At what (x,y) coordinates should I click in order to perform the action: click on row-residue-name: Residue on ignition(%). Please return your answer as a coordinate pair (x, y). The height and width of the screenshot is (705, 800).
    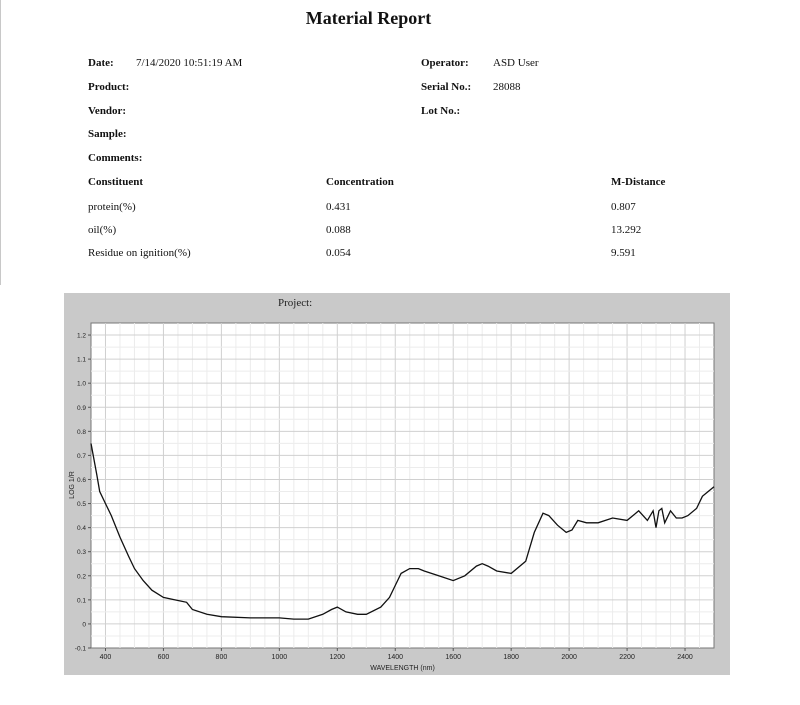
    Looking at the image, I should click on (139, 253).